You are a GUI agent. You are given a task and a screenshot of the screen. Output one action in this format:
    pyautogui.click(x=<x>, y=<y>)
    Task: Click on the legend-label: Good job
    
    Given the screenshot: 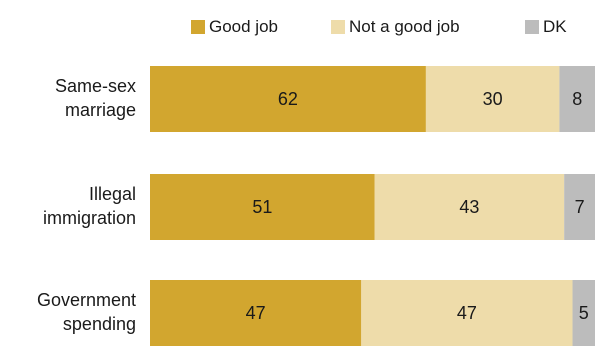 What is the action you would take?
    pyautogui.click(x=243, y=26)
    